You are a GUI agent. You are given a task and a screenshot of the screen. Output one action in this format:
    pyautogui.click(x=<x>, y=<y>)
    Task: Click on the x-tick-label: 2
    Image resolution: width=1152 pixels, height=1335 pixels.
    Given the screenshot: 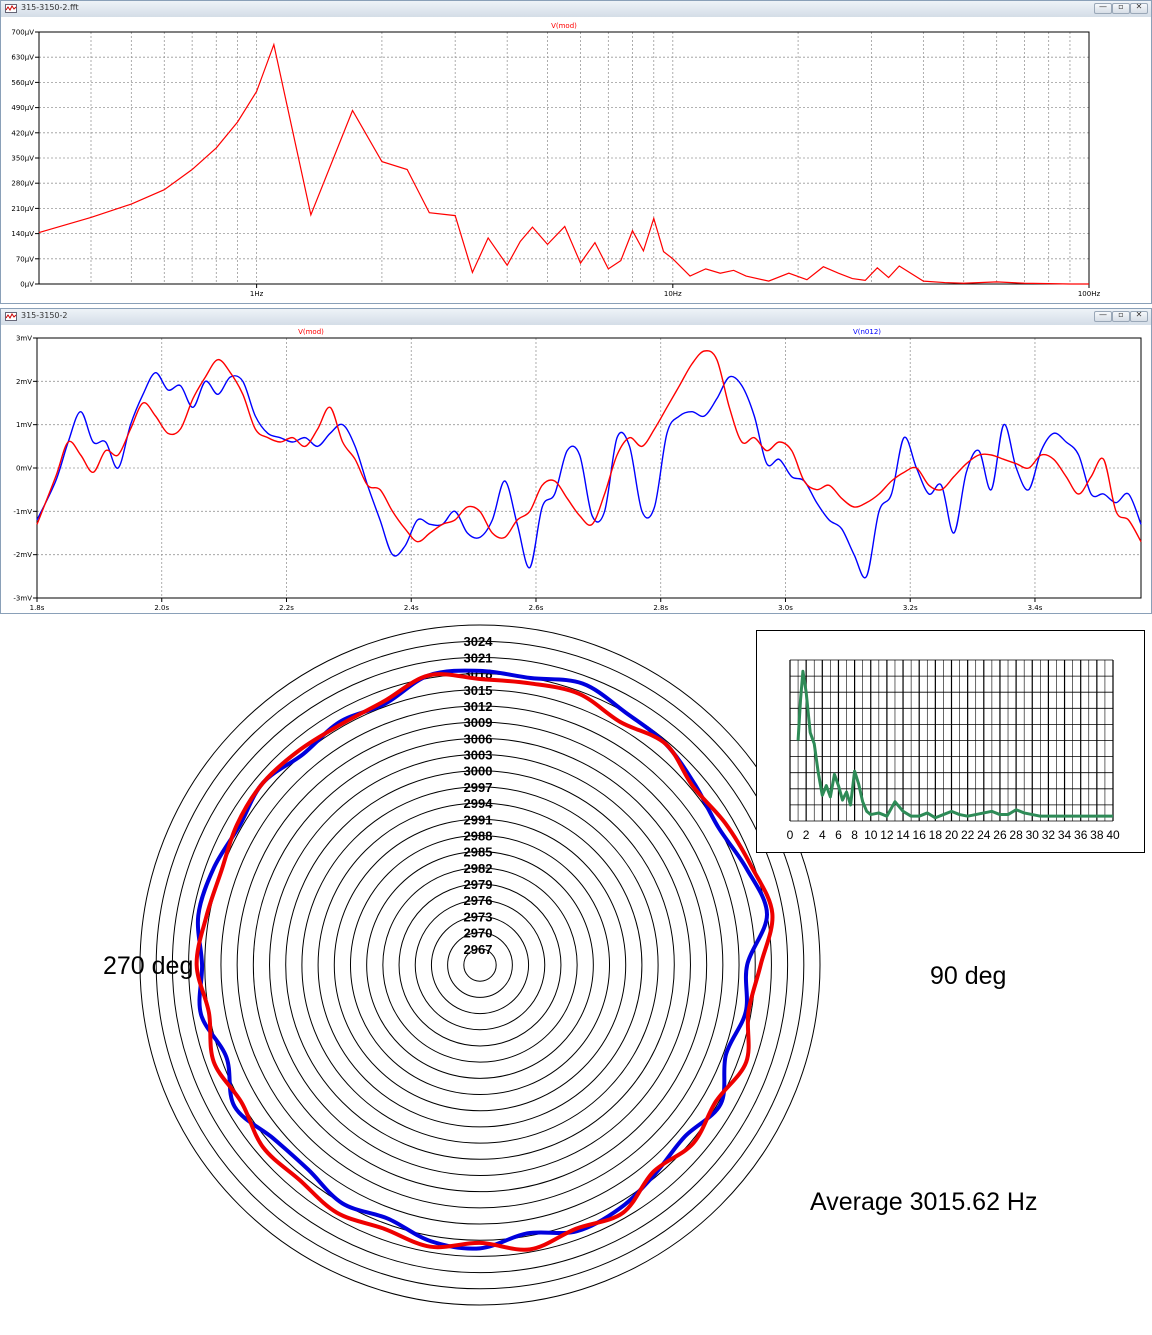 What is the action you would take?
    pyautogui.click(x=806, y=835)
    